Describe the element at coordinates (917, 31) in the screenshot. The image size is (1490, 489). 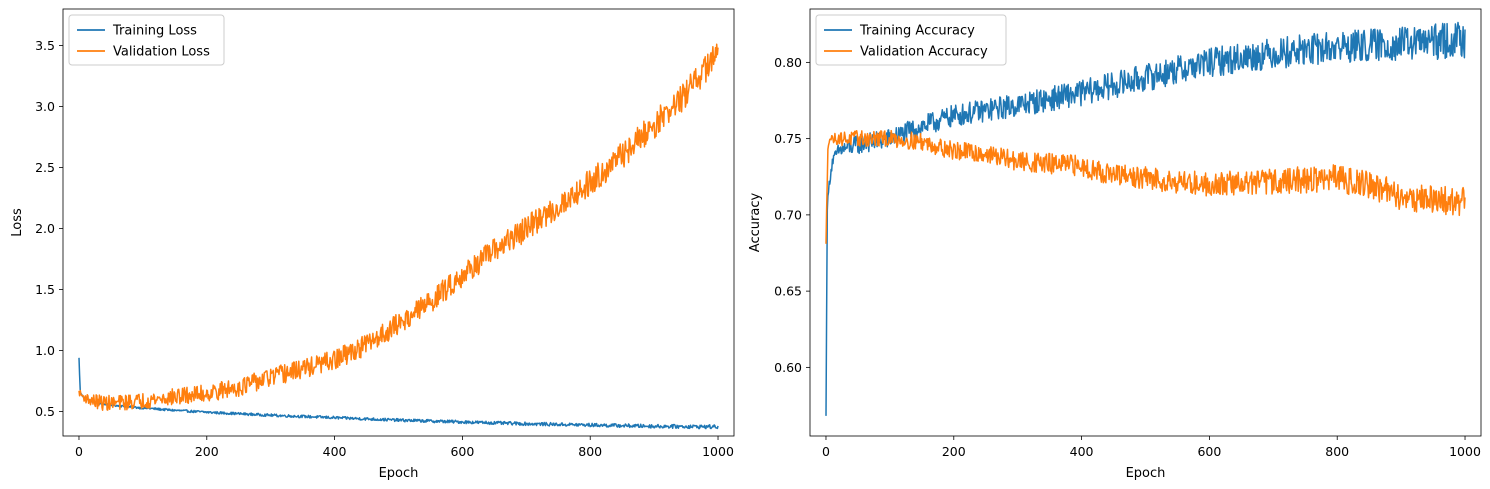
I see `legend-label: Training Accuracy` at that location.